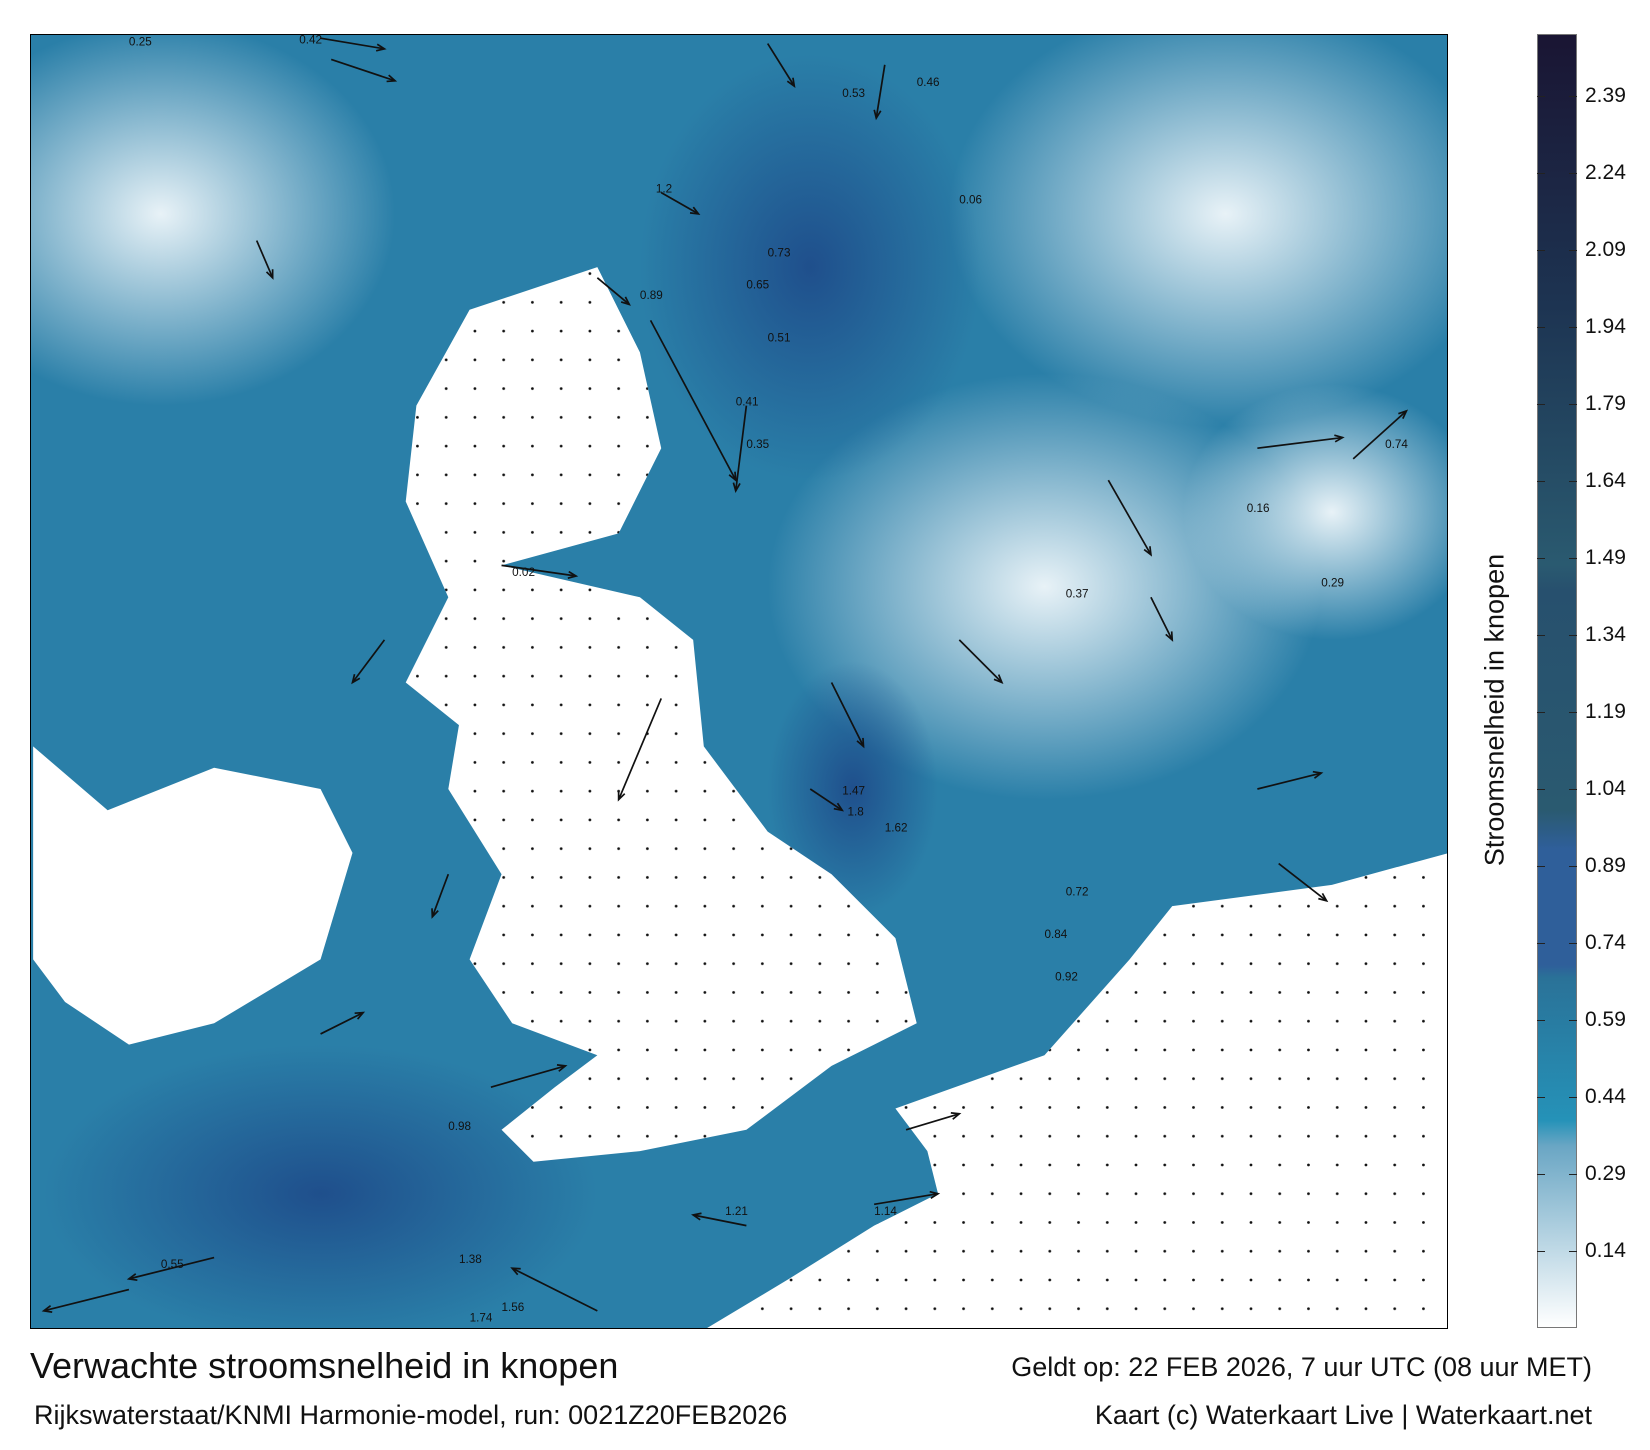 Image resolution: width=1650 pixels, height=1450 pixels. I want to click on speed-label: 1.2, so click(664, 189).